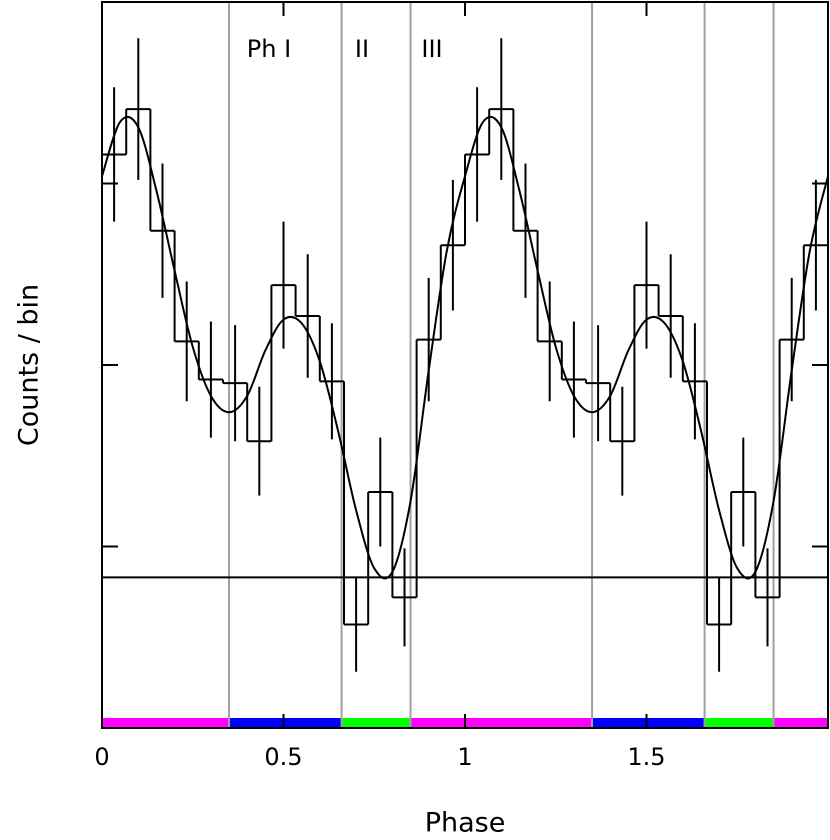  I want to click on x-axis-label: Phase, so click(465, 823).